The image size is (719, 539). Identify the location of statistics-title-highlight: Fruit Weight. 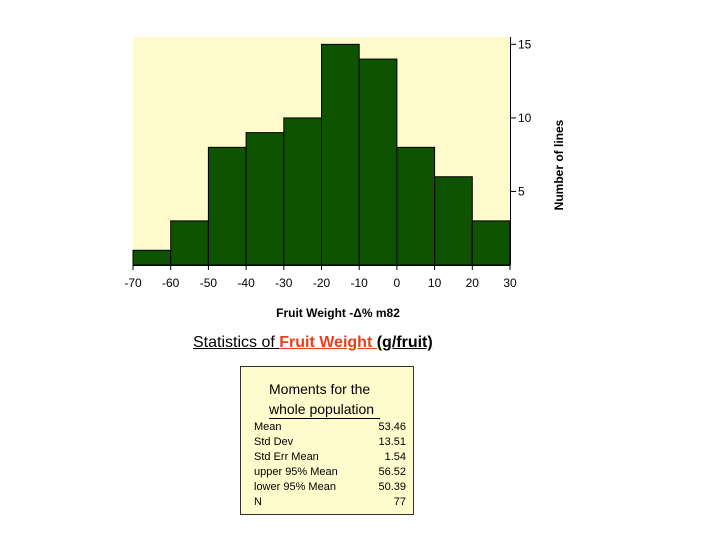
(328, 342).